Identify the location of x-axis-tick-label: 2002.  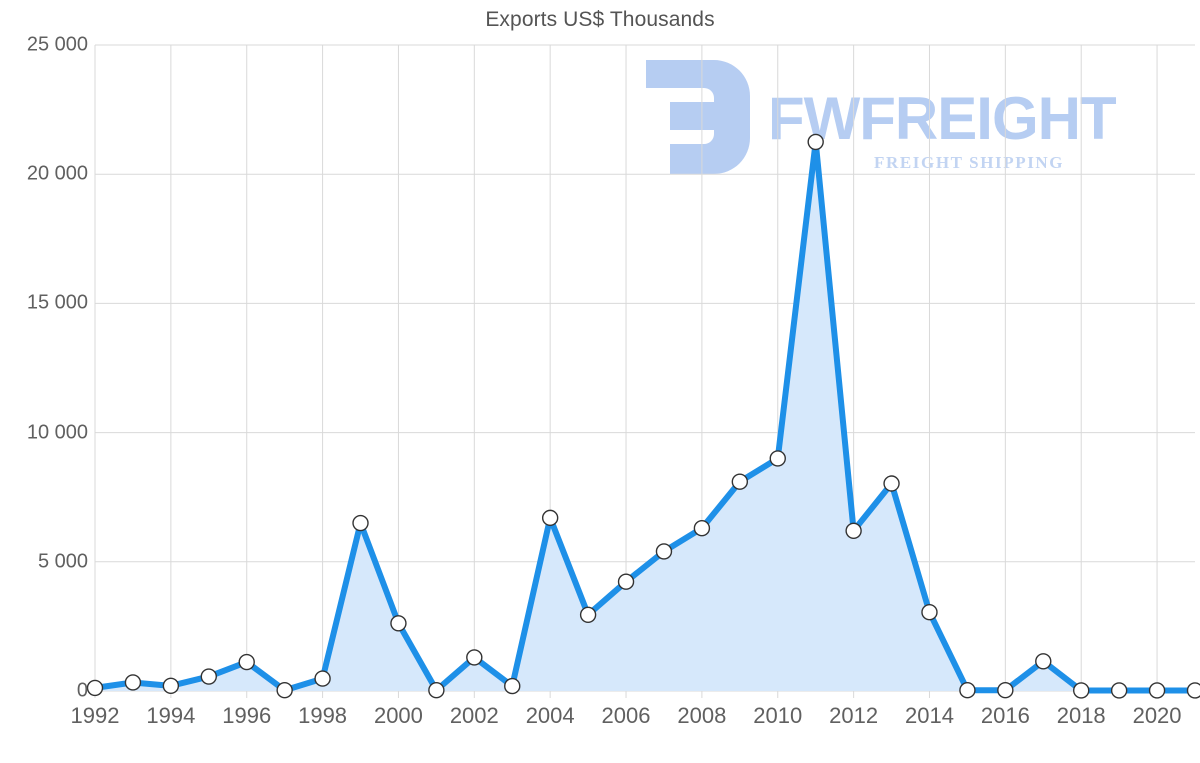
(474, 715).